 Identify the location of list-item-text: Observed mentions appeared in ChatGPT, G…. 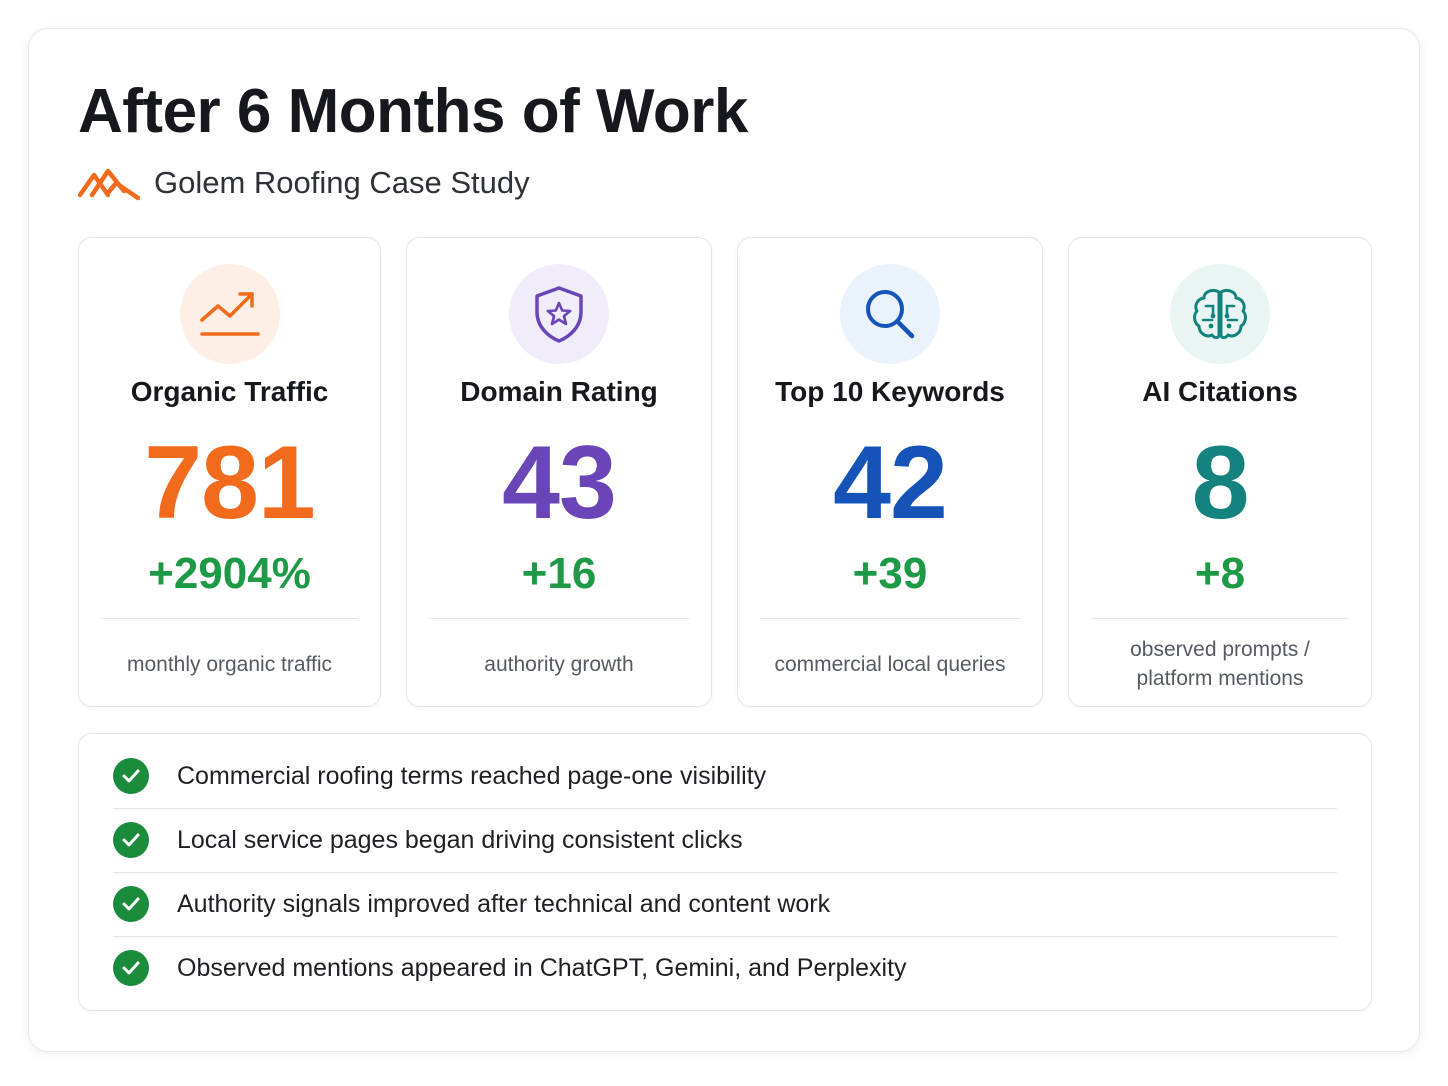
(542, 967).